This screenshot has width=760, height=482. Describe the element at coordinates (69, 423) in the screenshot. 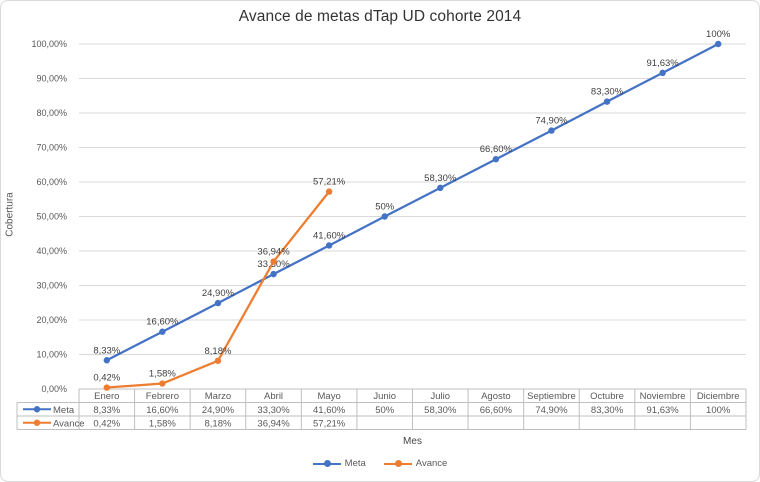

I see `table-row-header-label: Avance` at that location.